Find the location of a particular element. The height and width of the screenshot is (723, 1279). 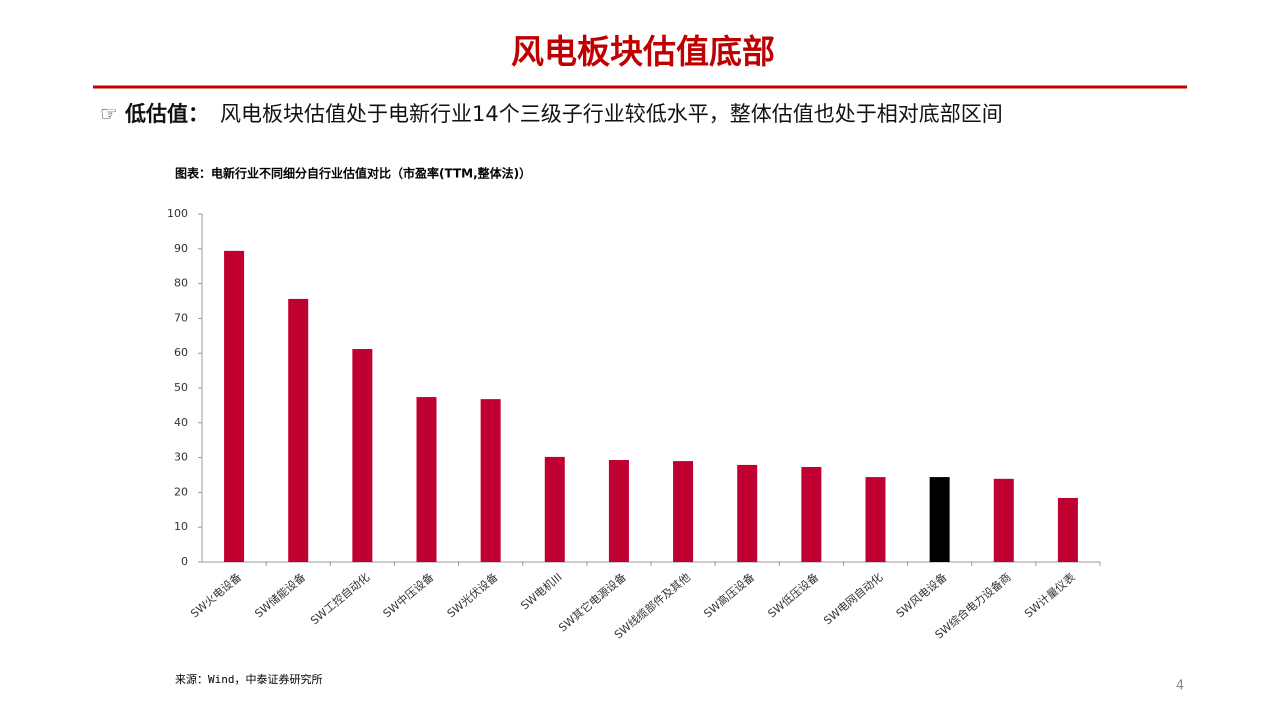

y-tick-label: 10 is located at coordinates (181, 526).